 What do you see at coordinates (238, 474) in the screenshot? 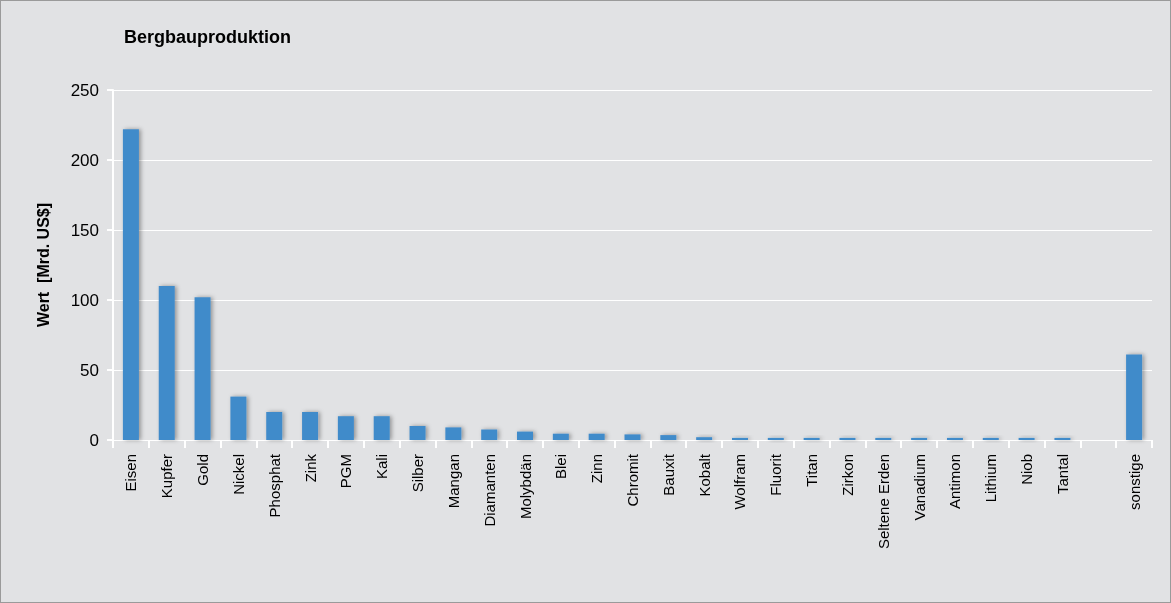
I see `x-tick-label: Nickel` at bounding box center [238, 474].